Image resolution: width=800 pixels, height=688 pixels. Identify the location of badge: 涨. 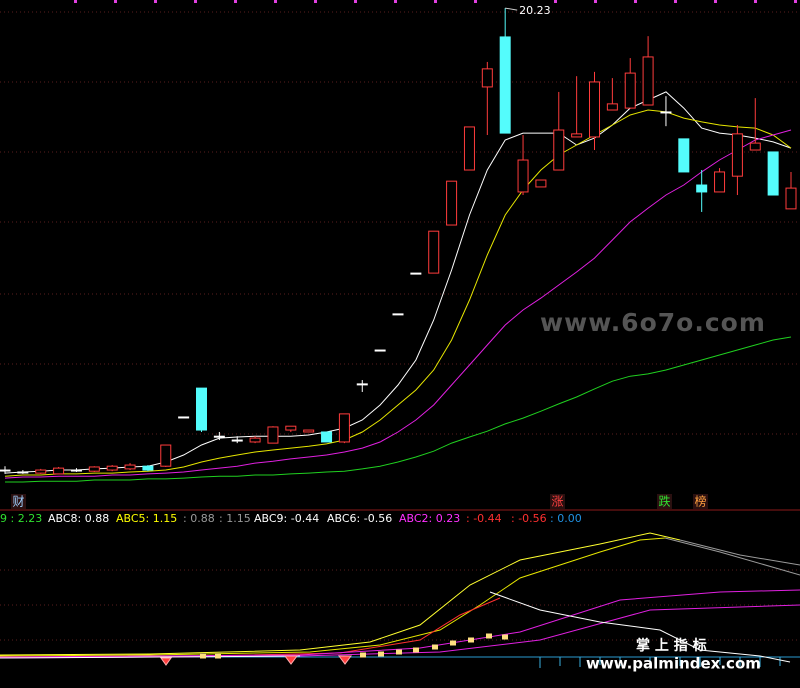
(558, 501).